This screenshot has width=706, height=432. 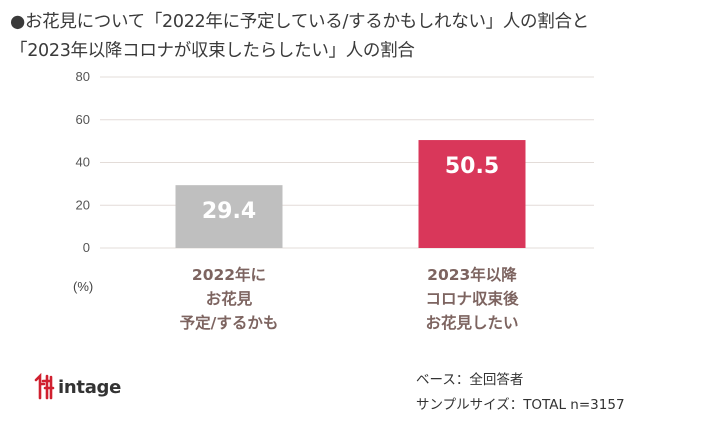 I want to click on y-axis-unit-label: (%), so click(x=83, y=286).